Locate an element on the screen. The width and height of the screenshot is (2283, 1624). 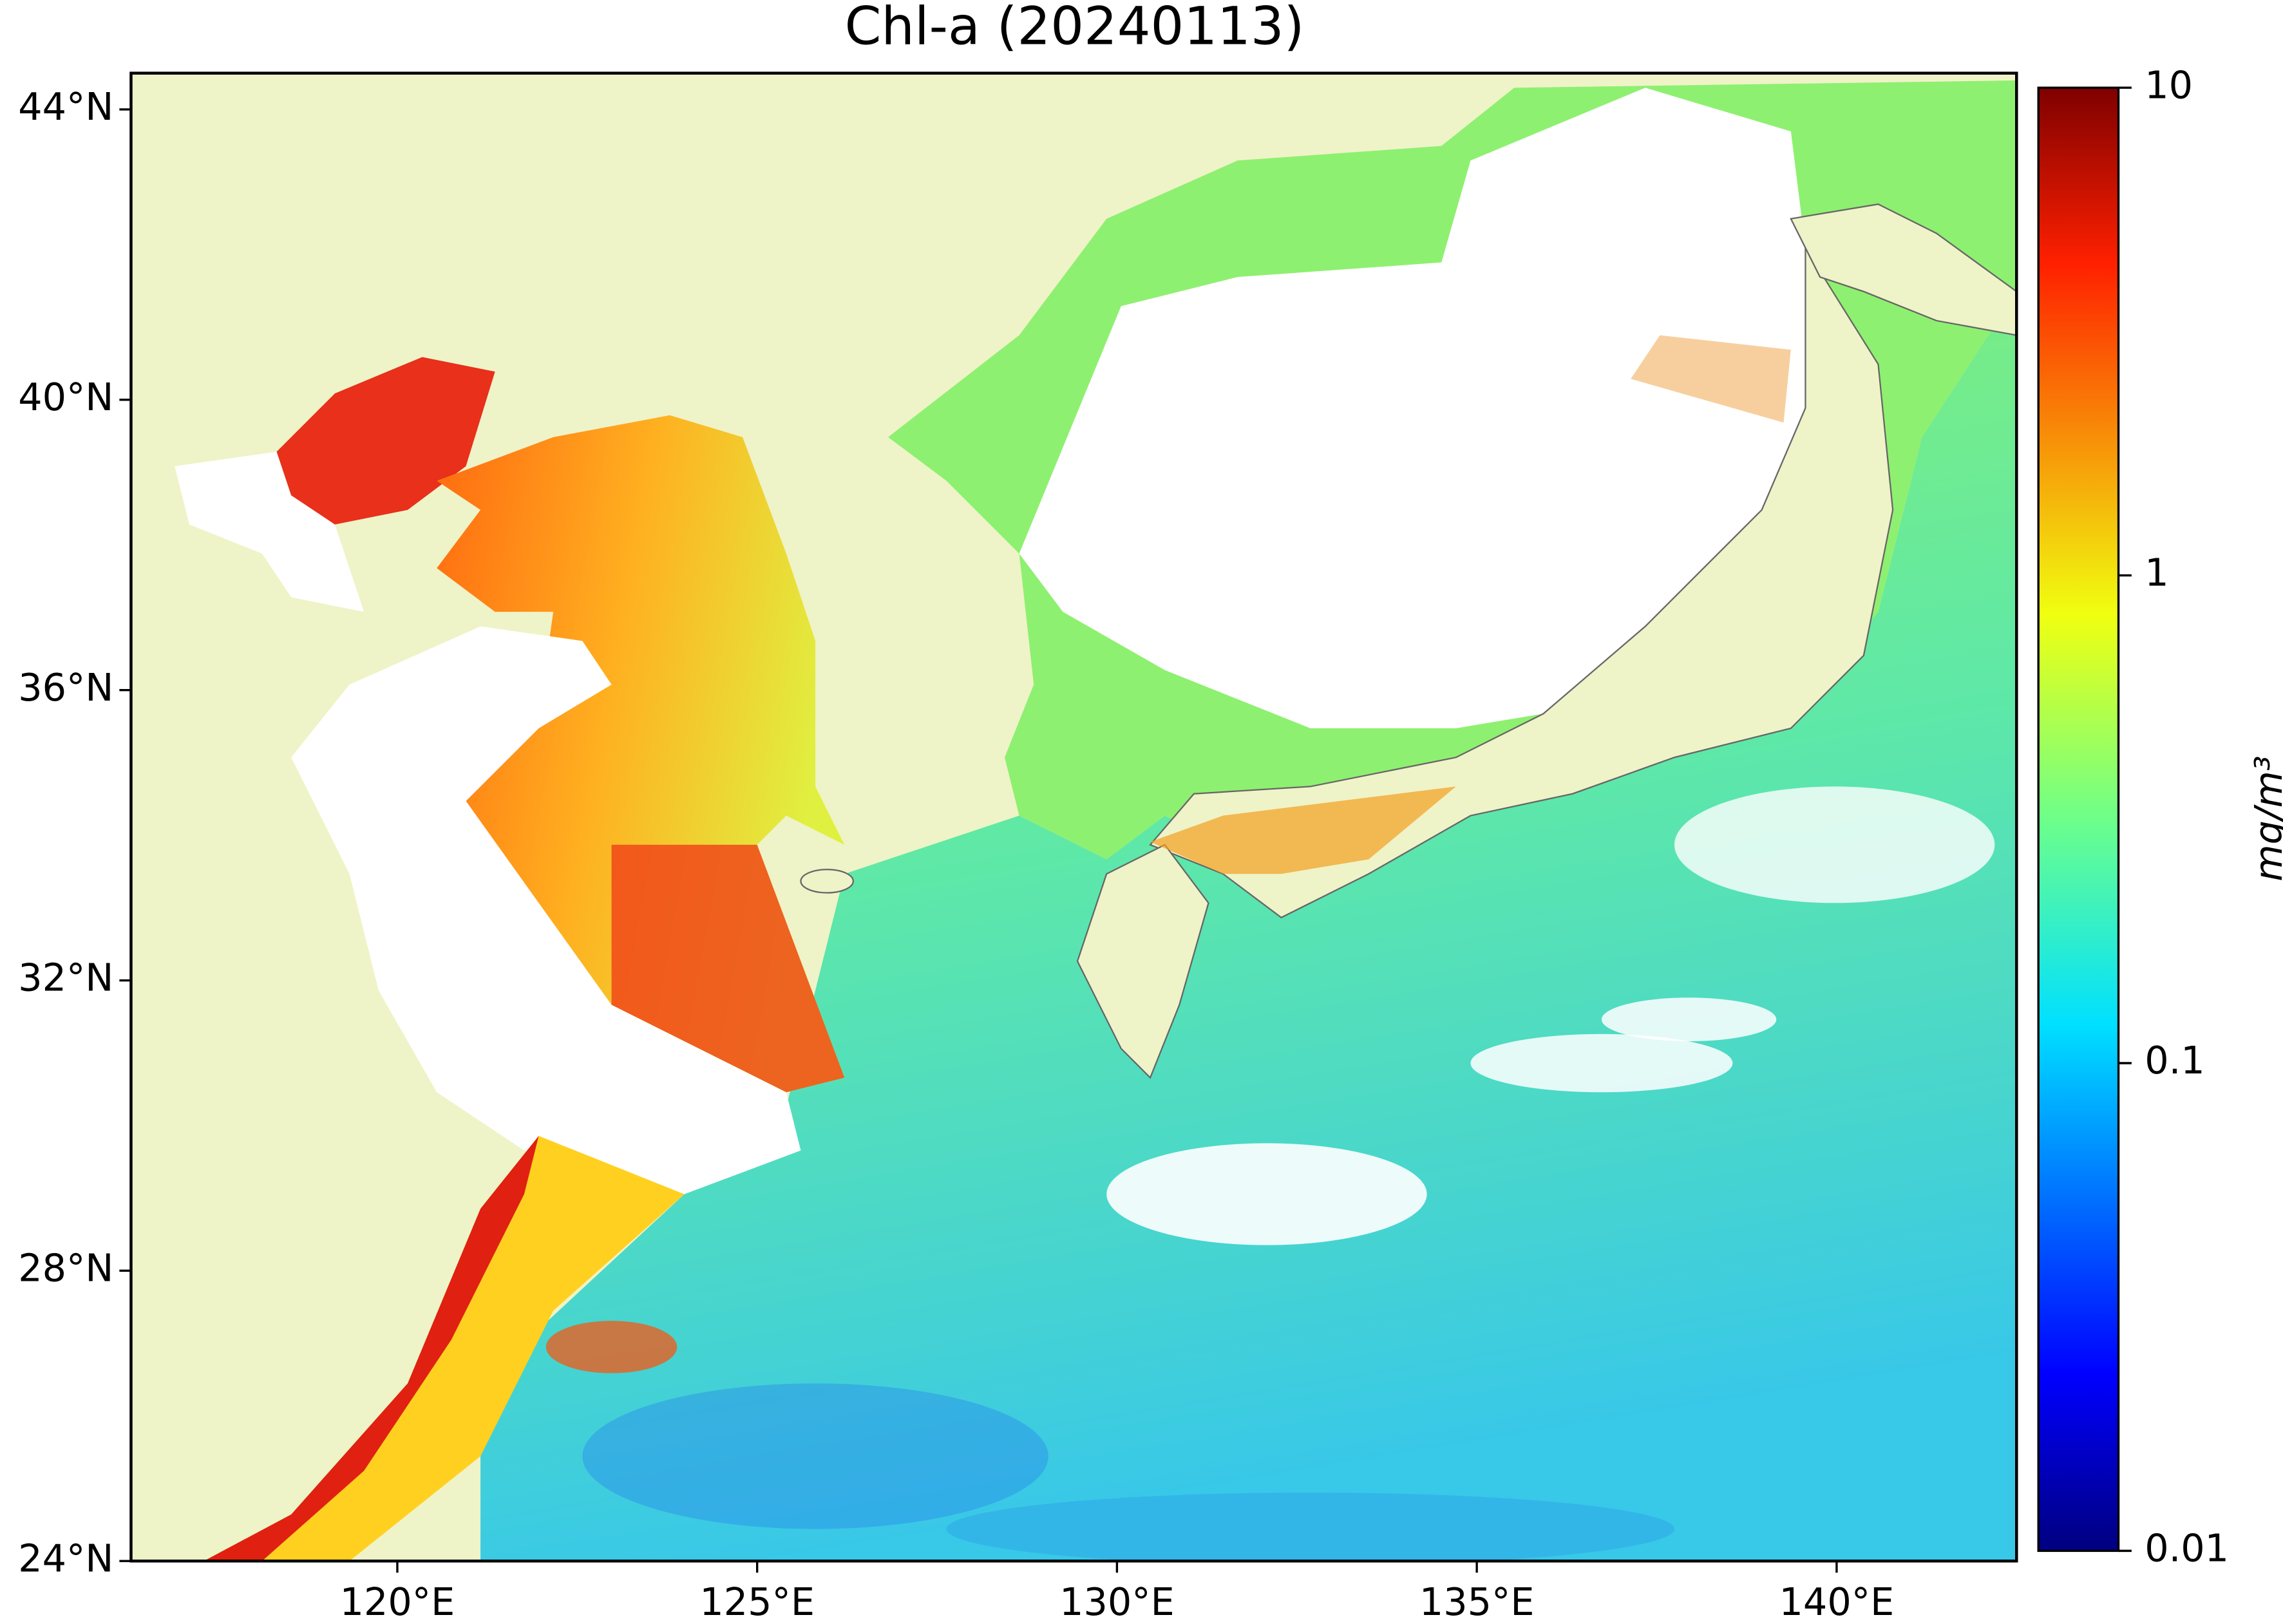
map-title: Chl-a (20240113) is located at coordinates (1075, 29).